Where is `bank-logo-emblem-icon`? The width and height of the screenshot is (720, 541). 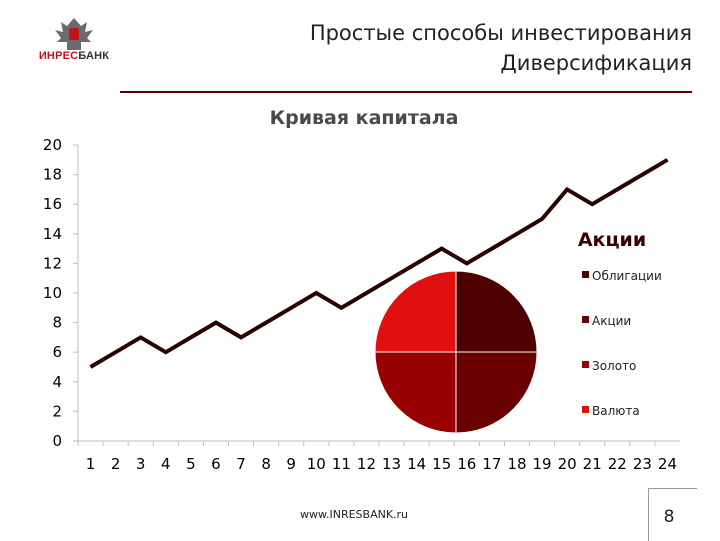
bank-logo-emblem-icon is located at coordinates (74, 42).